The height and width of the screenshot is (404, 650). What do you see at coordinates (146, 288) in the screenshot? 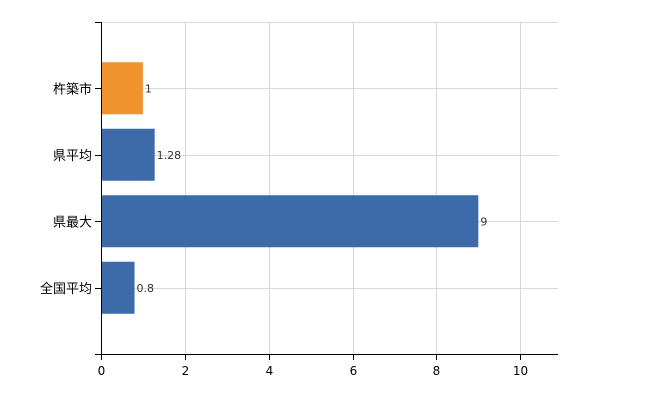
I see `bar-value-label: 0.8` at bounding box center [146, 288].